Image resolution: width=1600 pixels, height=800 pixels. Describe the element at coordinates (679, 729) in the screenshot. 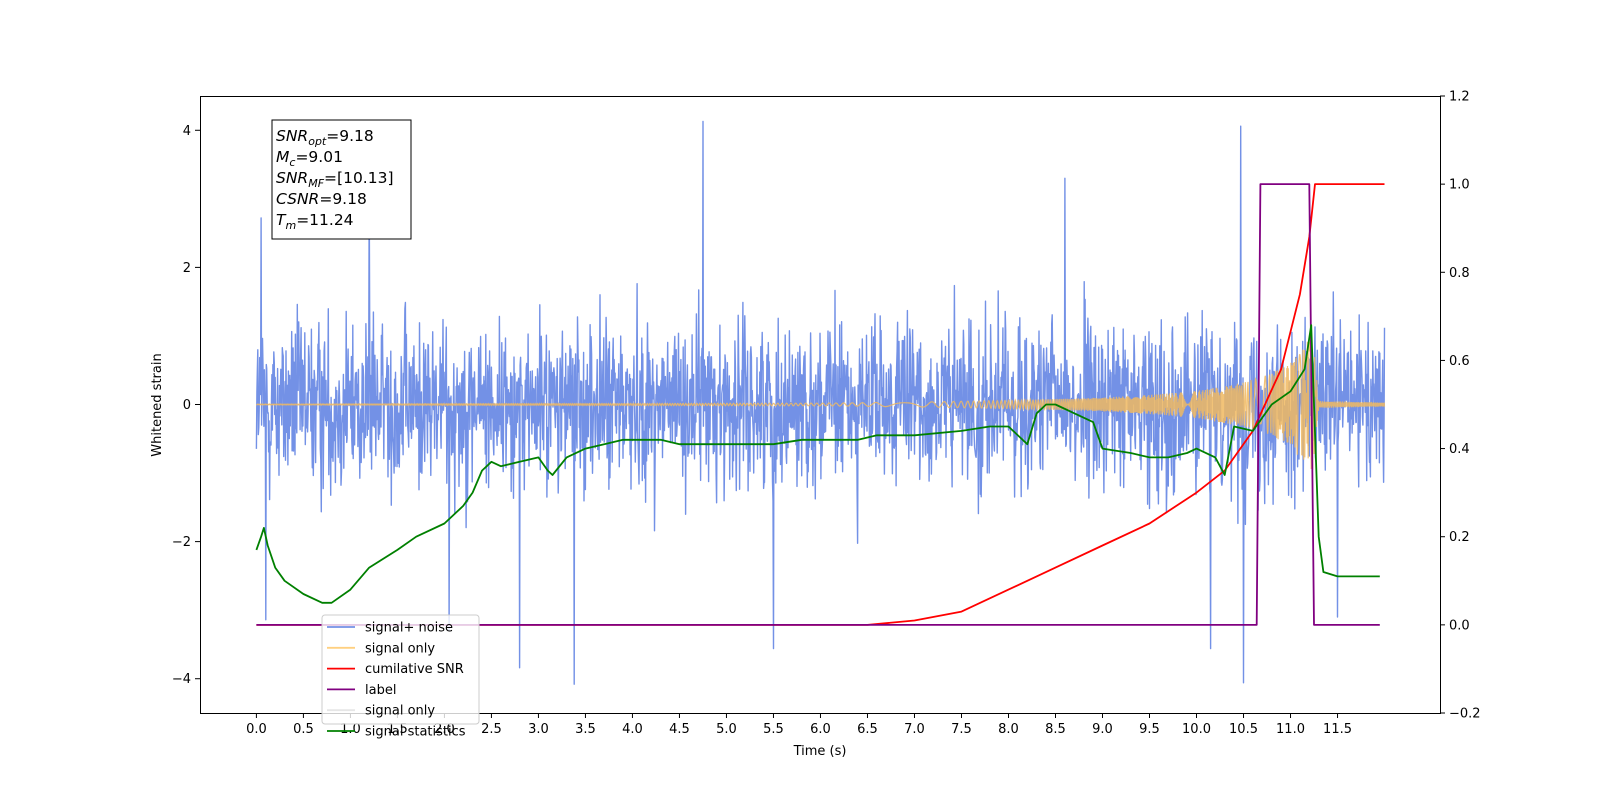

I see `x-tick-label: 4.5` at that location.